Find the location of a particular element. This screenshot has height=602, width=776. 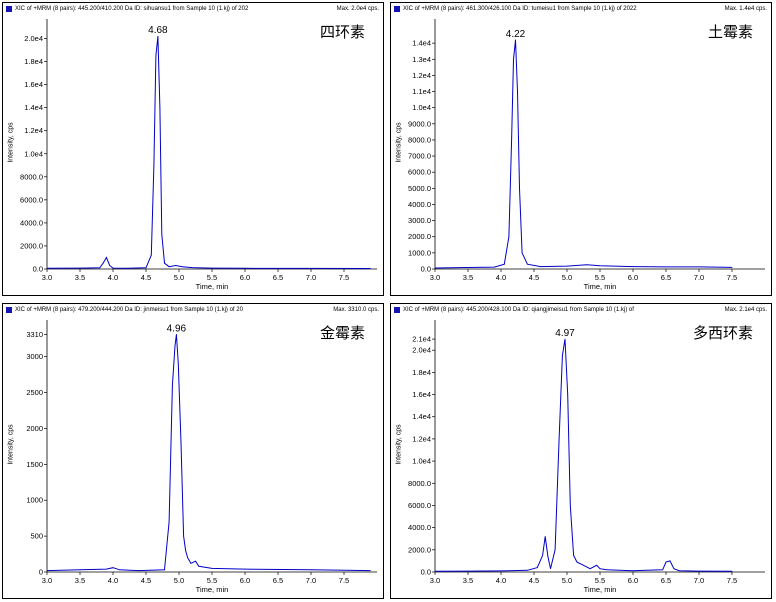

y-tick-label: 1.8e4 is located at coordinates (421, 372).